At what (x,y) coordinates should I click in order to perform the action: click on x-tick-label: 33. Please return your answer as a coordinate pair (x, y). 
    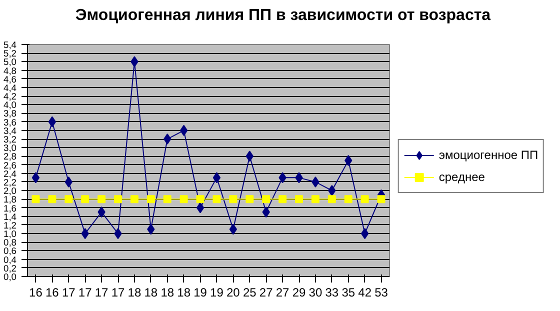
    Looking at the image, I should click on (332, 293).